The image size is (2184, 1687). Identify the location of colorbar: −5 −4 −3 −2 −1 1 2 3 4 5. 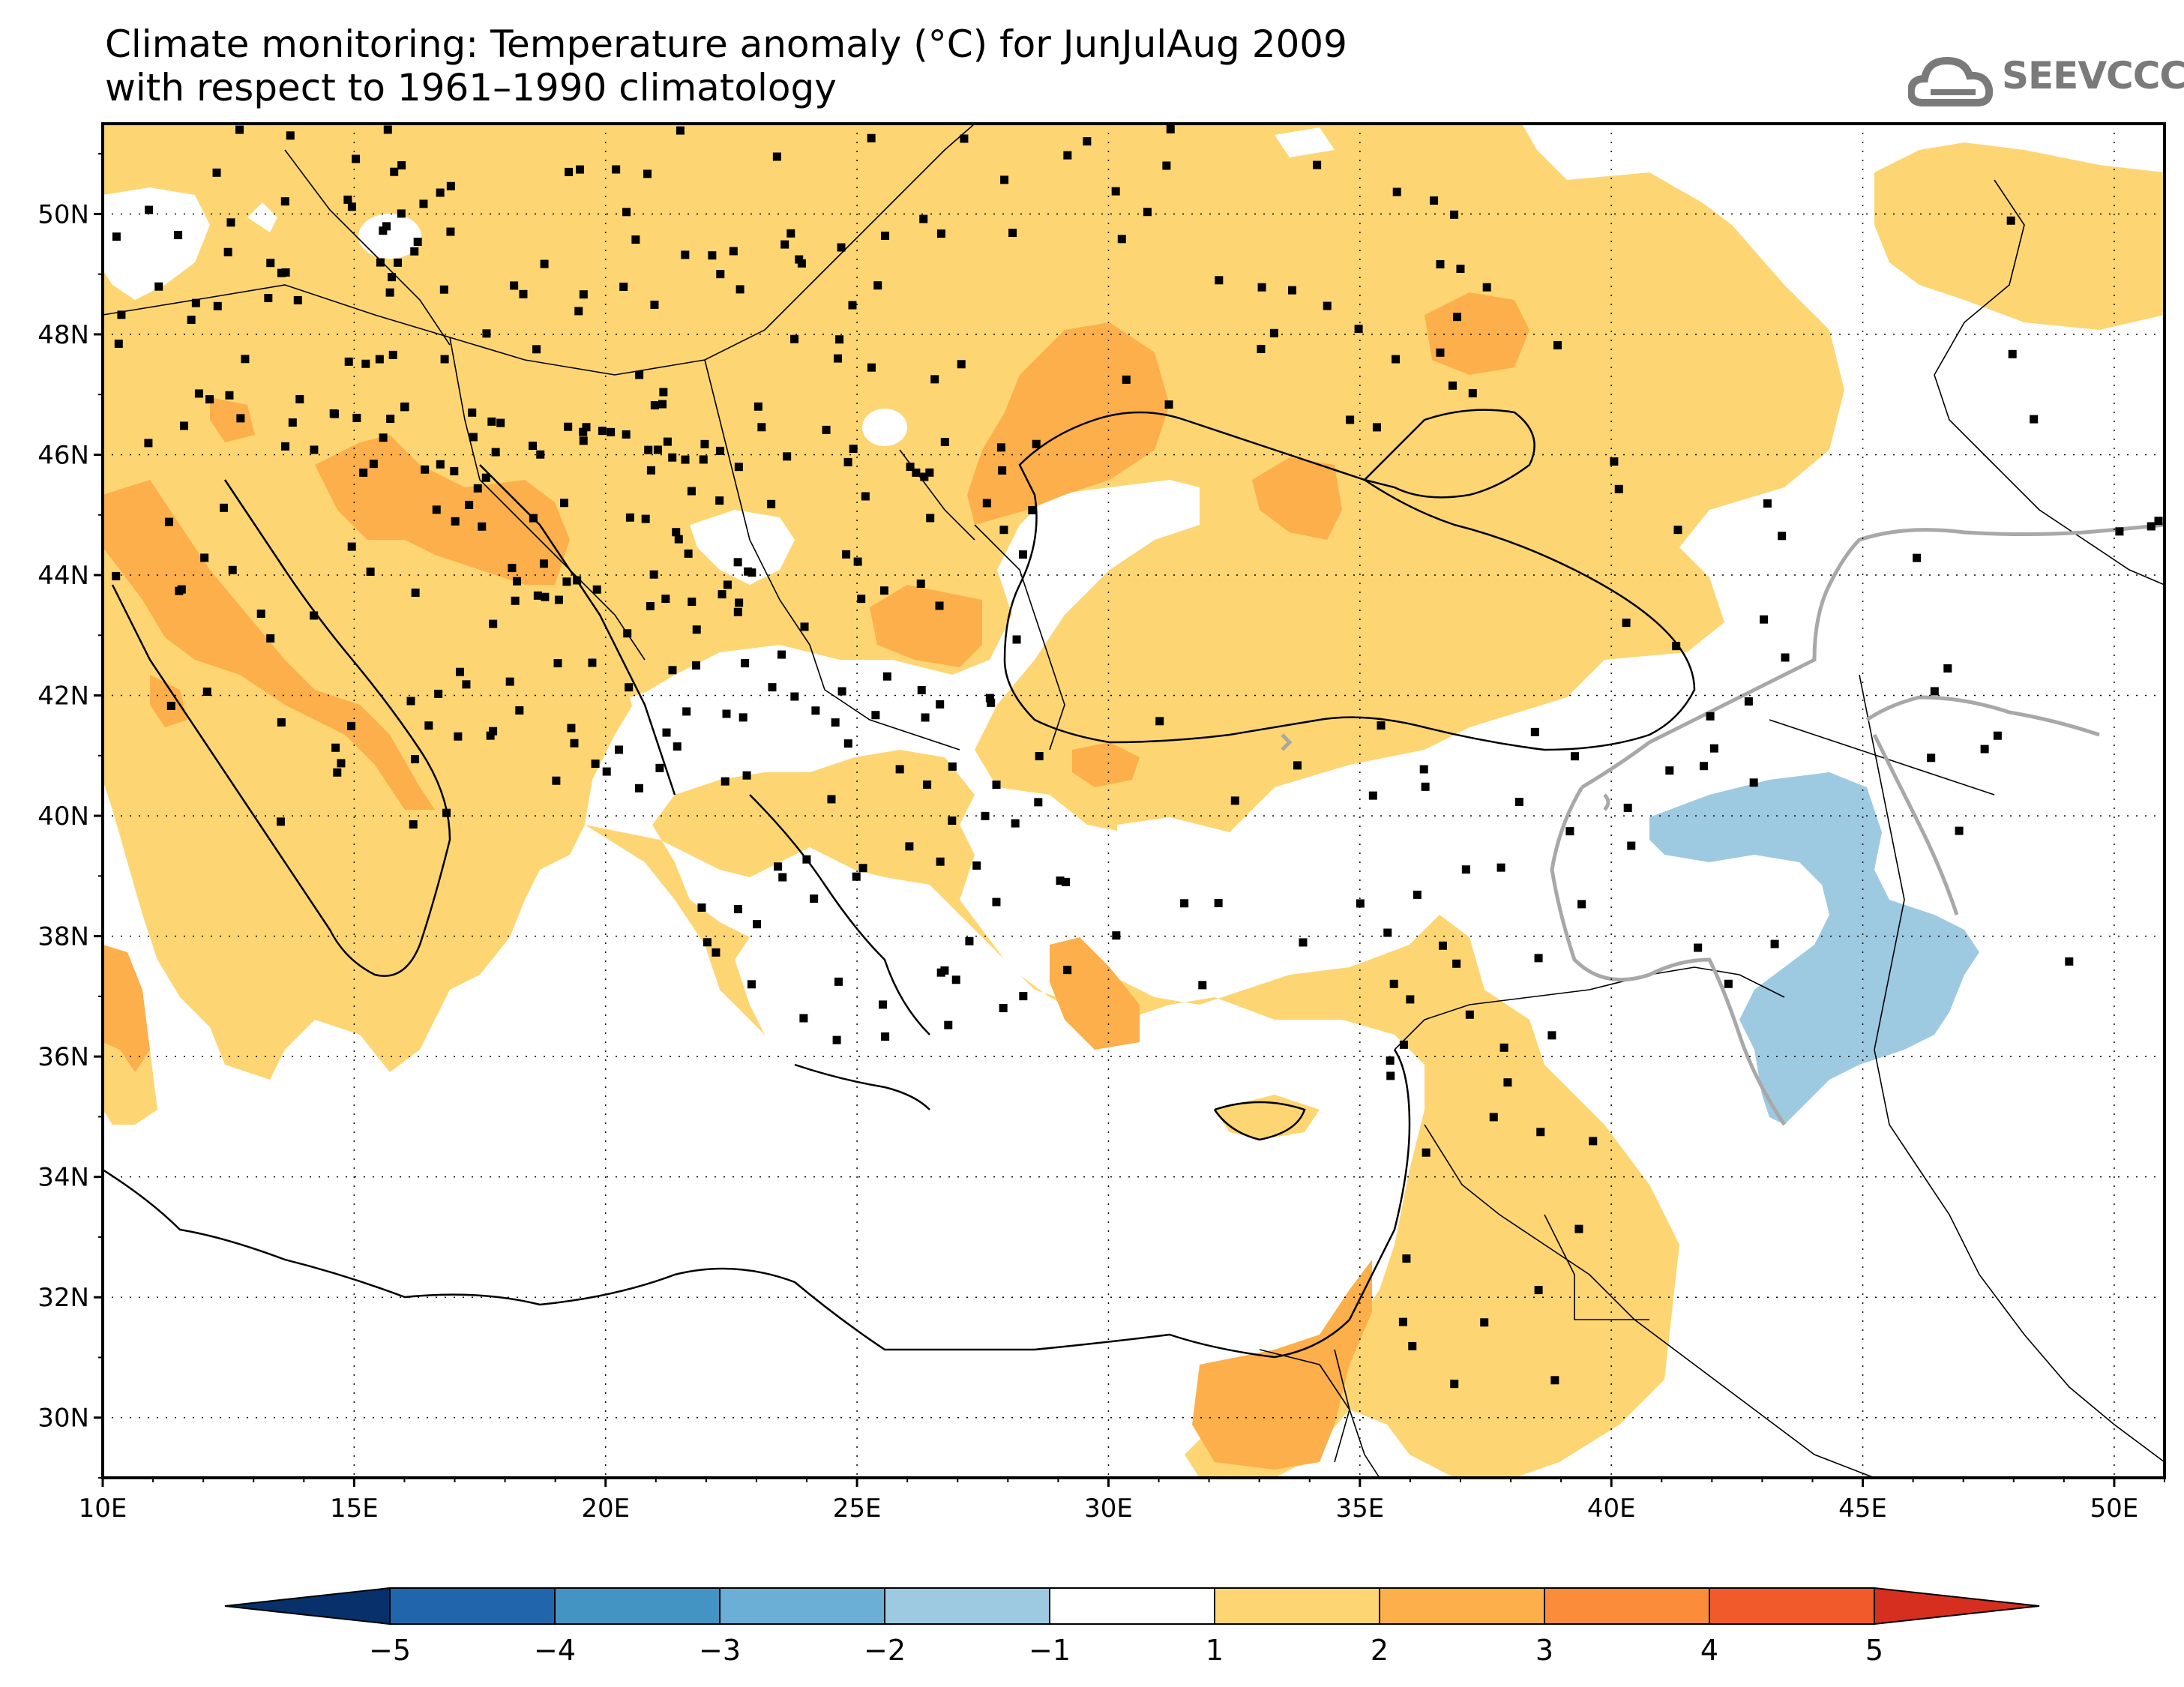
(1132, 1627).